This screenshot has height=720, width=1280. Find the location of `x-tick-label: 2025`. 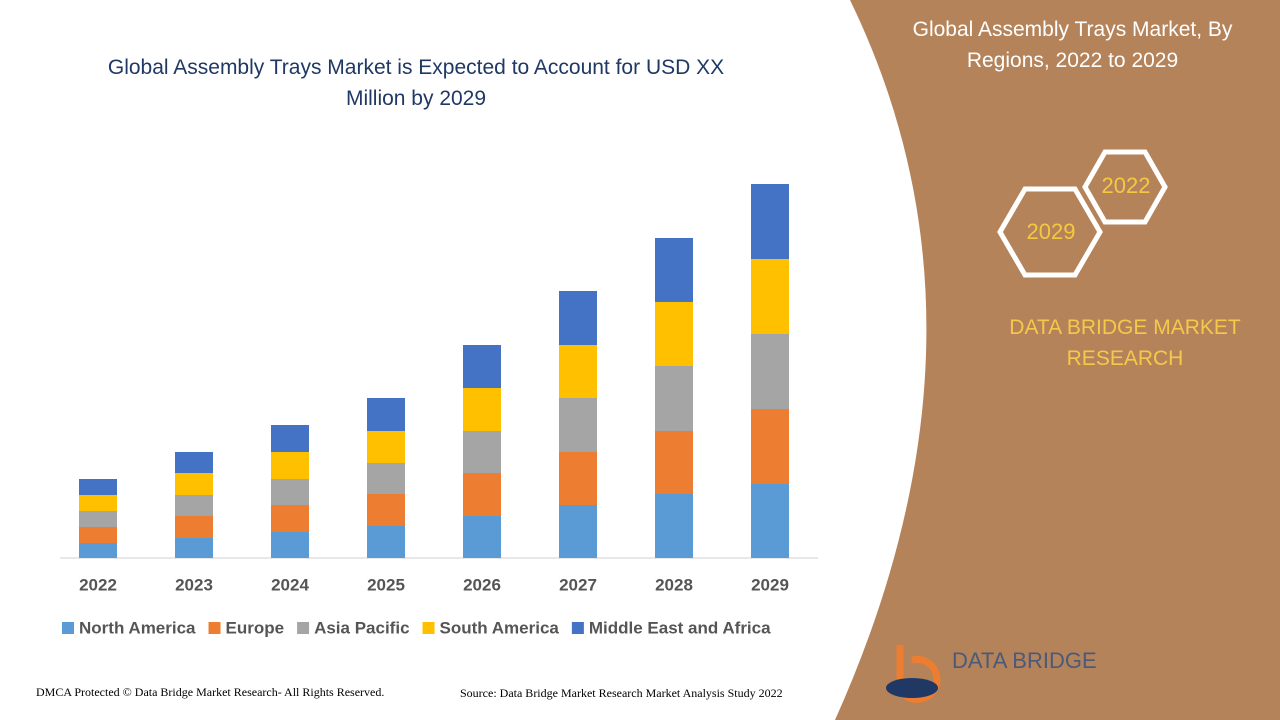

x-tick-label: 2025 is located at coordinates (386, 584).